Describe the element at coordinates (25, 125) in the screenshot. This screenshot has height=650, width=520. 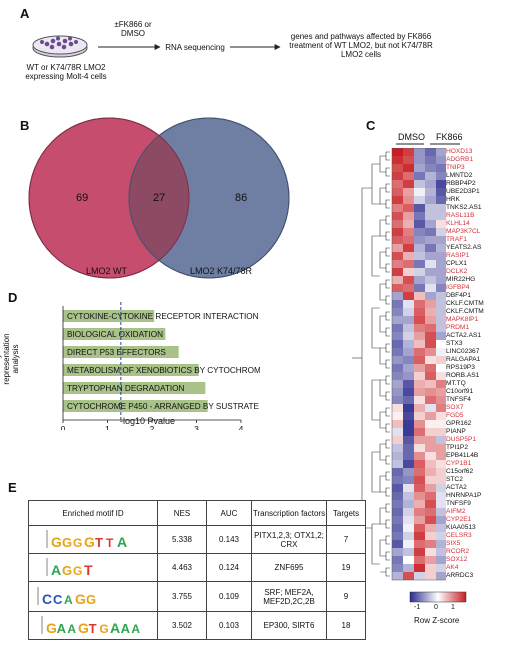
I see `panel-b-label: B` at that location.